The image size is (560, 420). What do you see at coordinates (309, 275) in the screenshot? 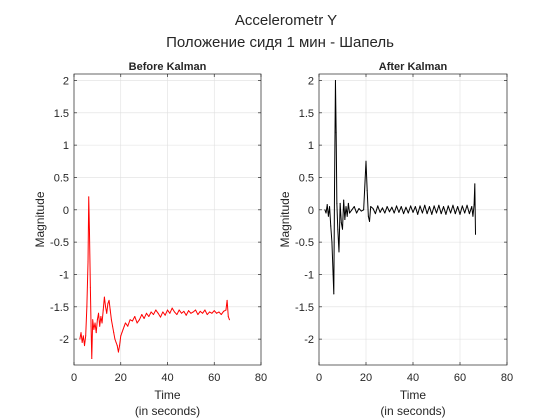
I see `y-tick-label-1: -1` at bounding box center [309, 275].